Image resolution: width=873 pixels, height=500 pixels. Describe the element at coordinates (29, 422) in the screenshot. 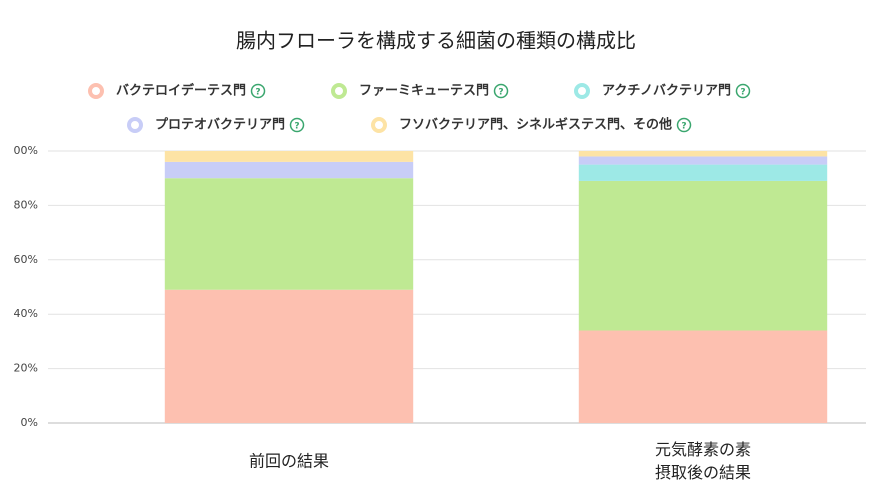

I see `y-tick-label: 0%` at that location.